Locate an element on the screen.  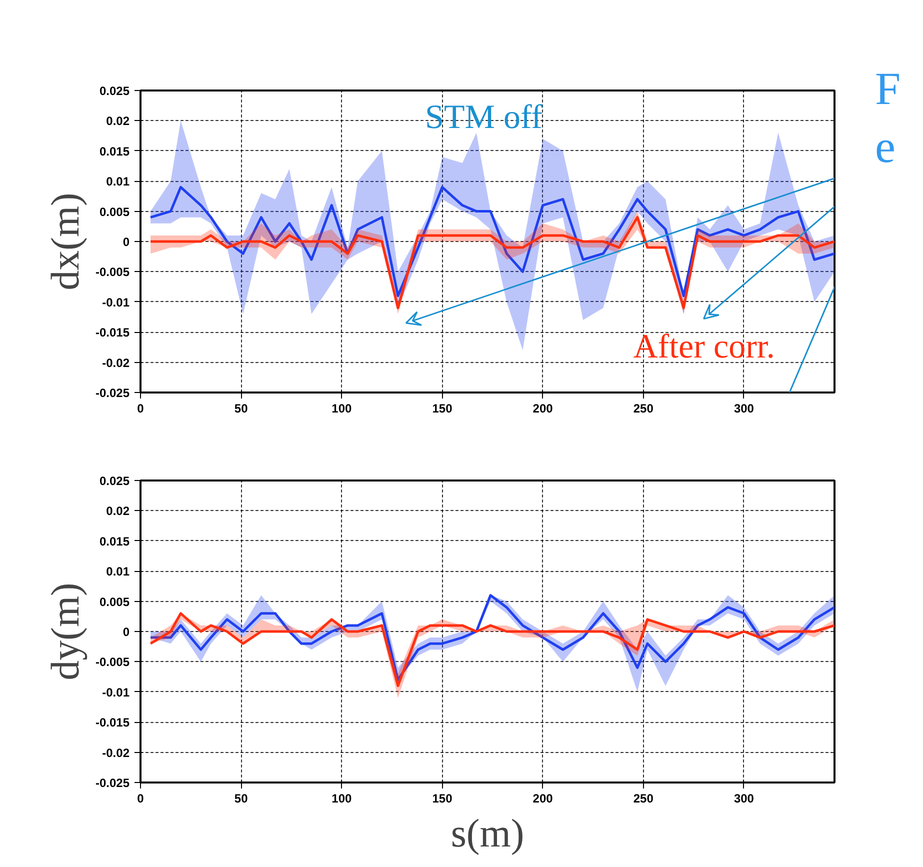
x-axis-title: s(m) is located at coordinates (487, 833).